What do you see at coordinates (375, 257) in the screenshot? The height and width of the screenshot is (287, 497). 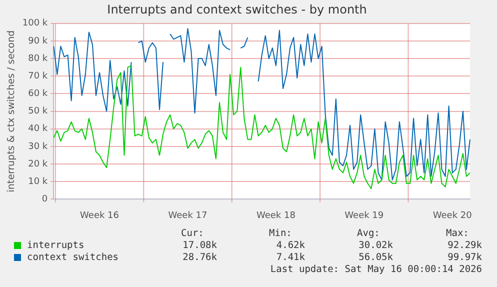 I see `text: 56.05k` at bounding box center [375, 257].